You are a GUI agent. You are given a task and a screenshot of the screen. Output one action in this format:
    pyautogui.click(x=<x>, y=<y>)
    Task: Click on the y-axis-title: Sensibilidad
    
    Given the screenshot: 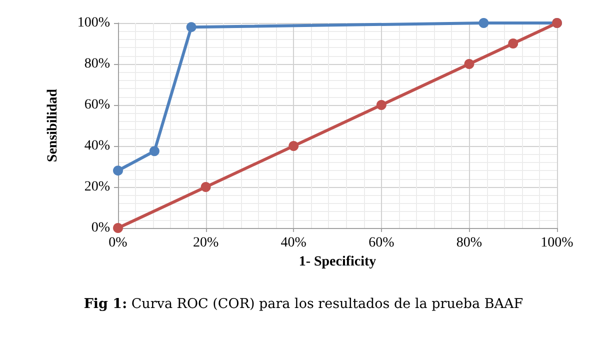 What is the action you would take?
    pyautogui.click(x=53, y=125)
    